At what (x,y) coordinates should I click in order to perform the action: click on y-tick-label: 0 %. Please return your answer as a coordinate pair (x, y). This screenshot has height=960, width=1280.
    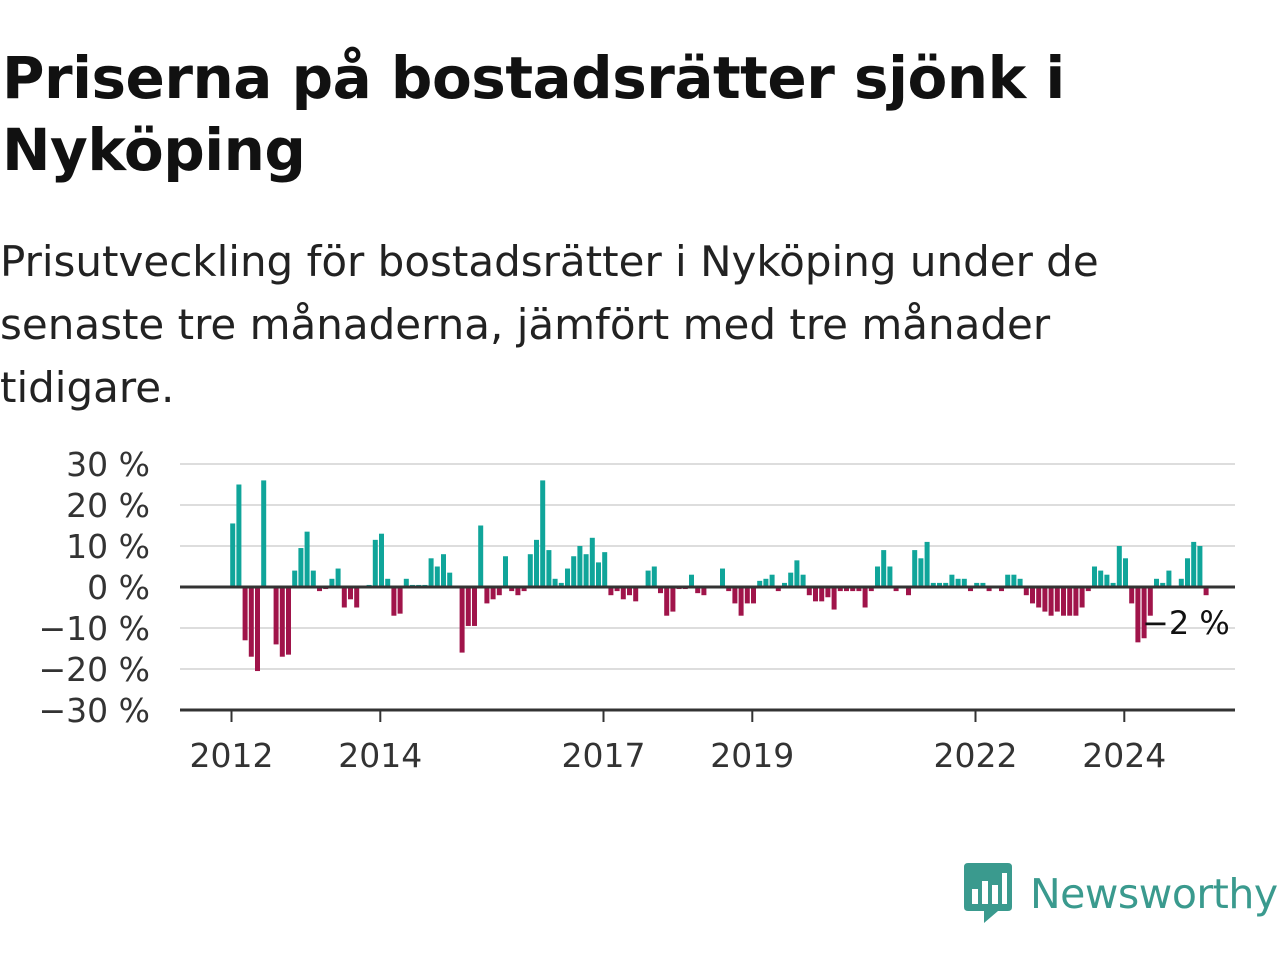
    Looking at the image, I should click on (118, 587).